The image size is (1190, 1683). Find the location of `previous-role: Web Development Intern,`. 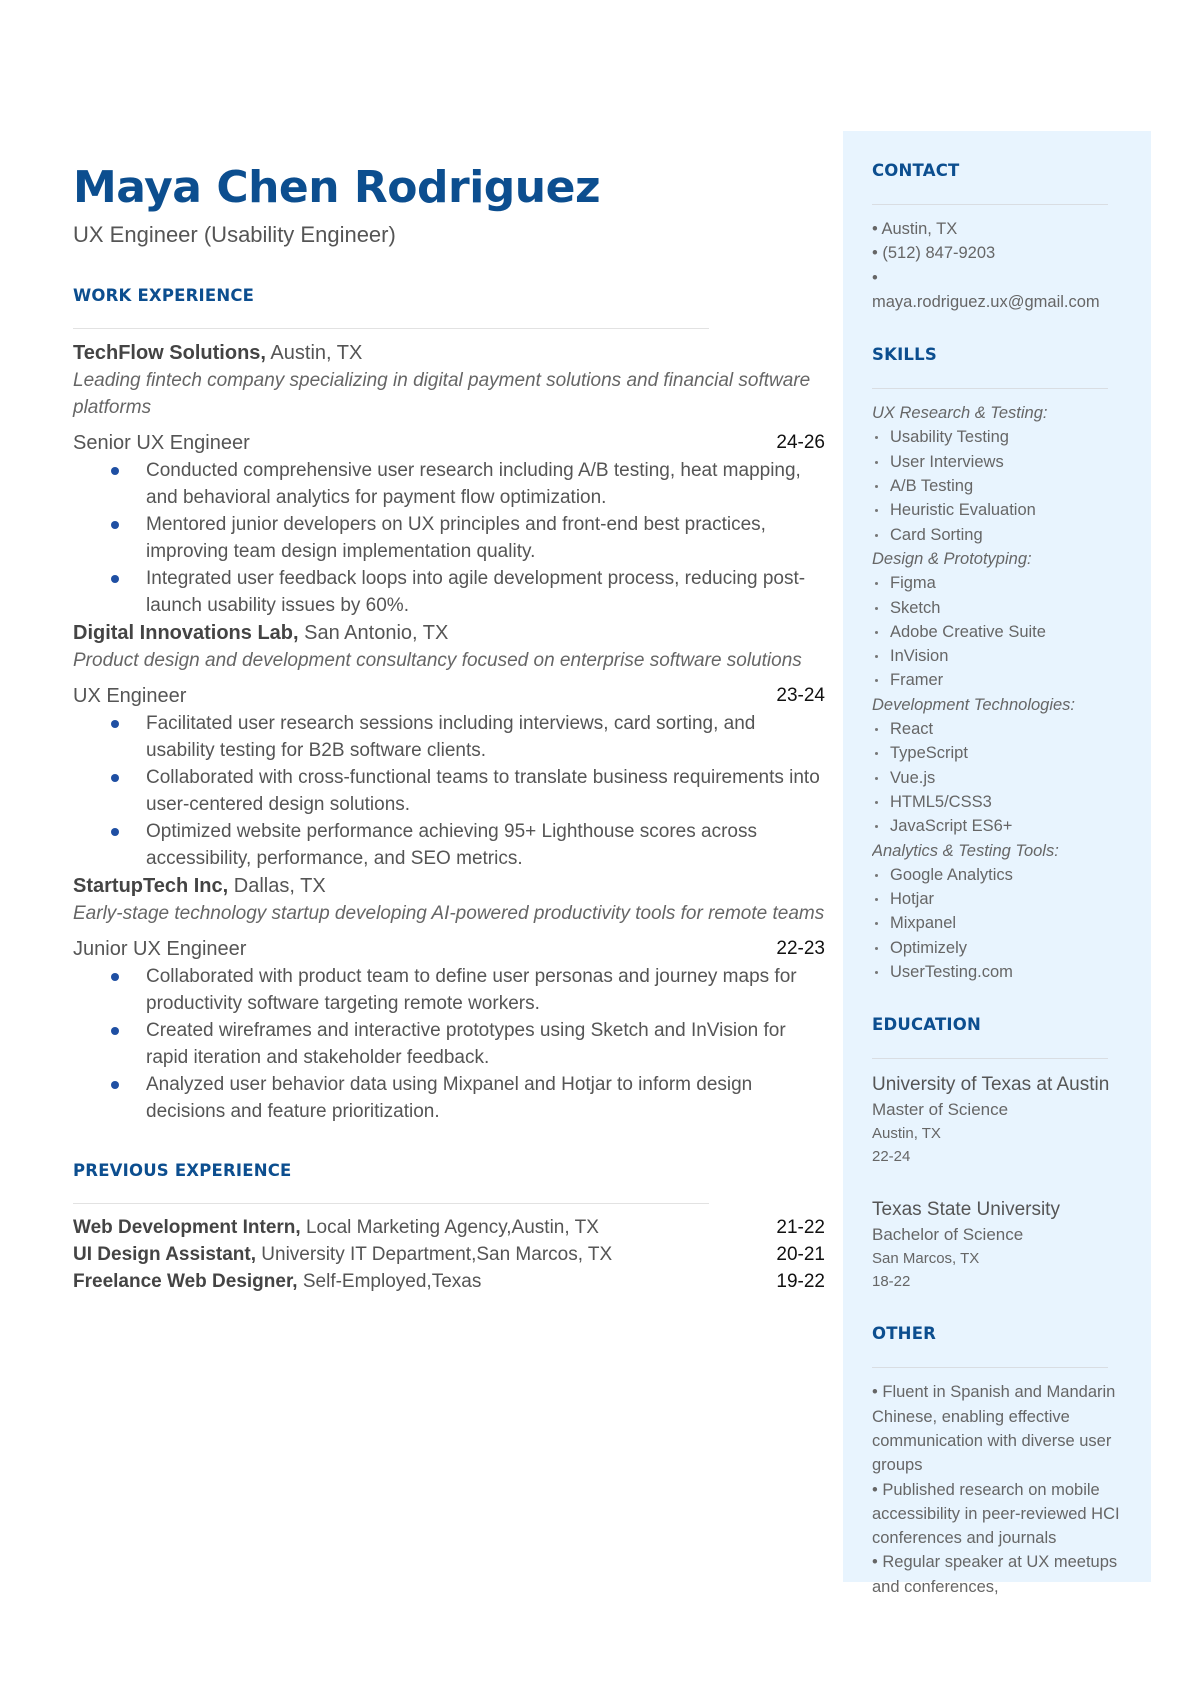

previous-role: Web Development Intern, is located at coordinates (187, 1227).